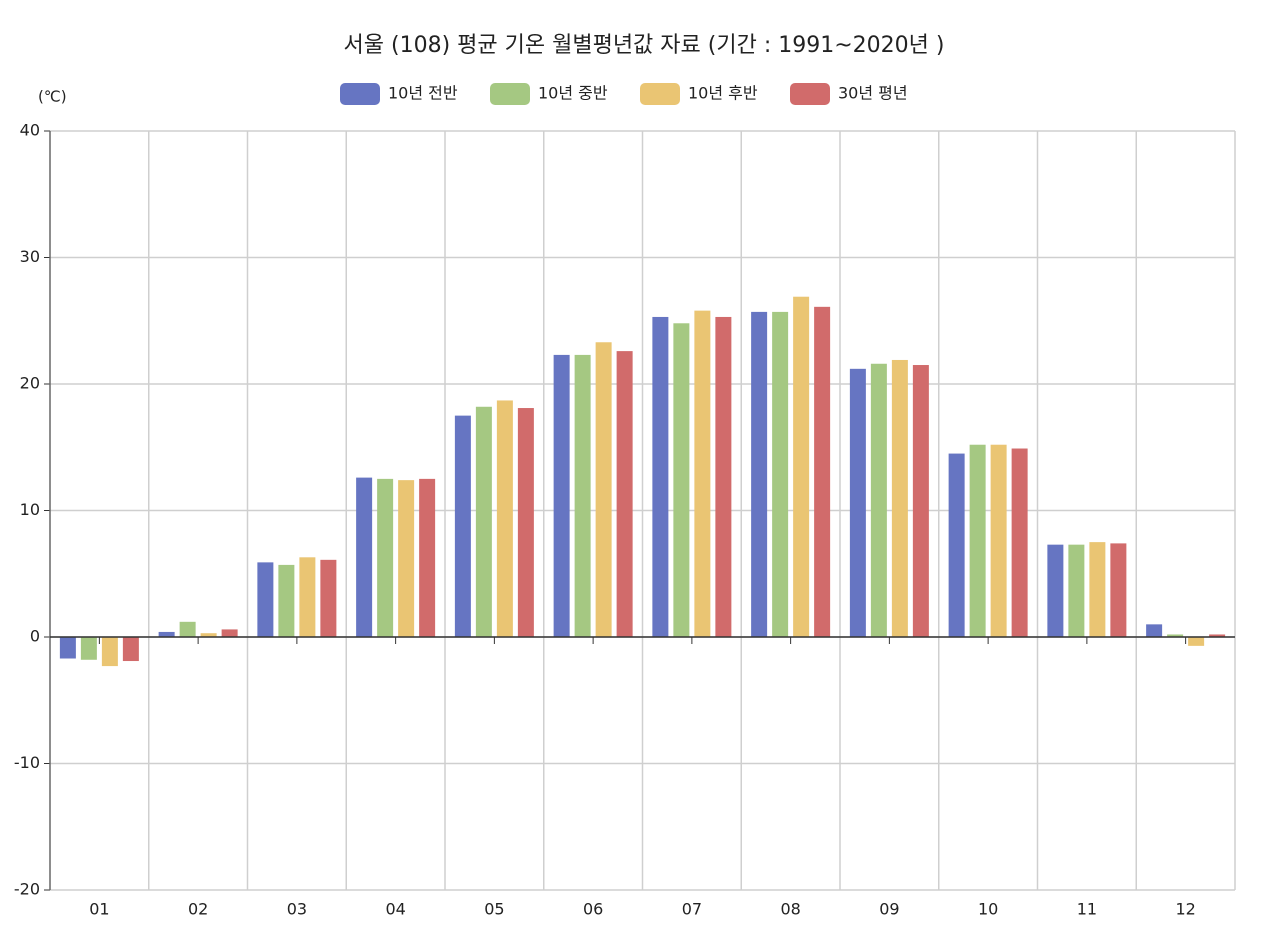  I want to click on y-tick-label: -10, so click(27, 762).